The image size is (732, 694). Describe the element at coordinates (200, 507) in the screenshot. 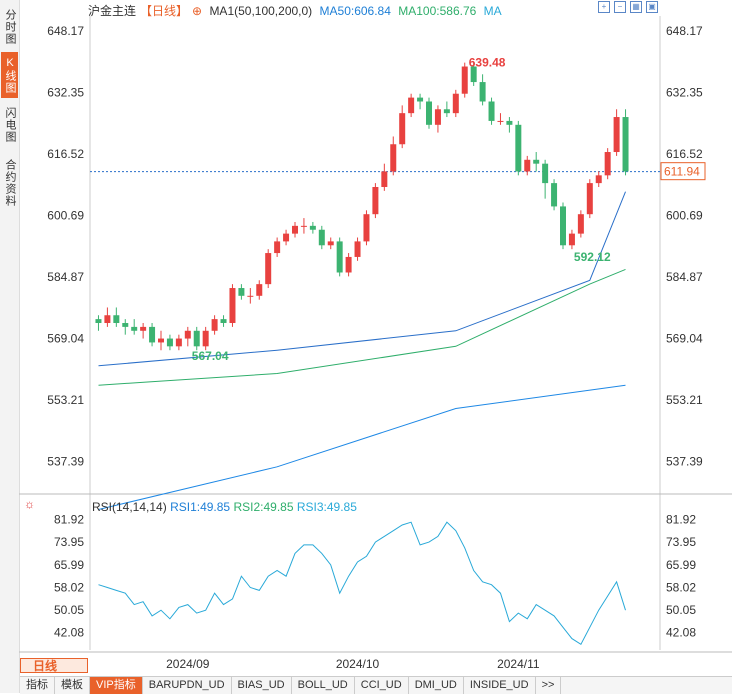

I see `rsi1-value: RSI1:49.85` at that location.